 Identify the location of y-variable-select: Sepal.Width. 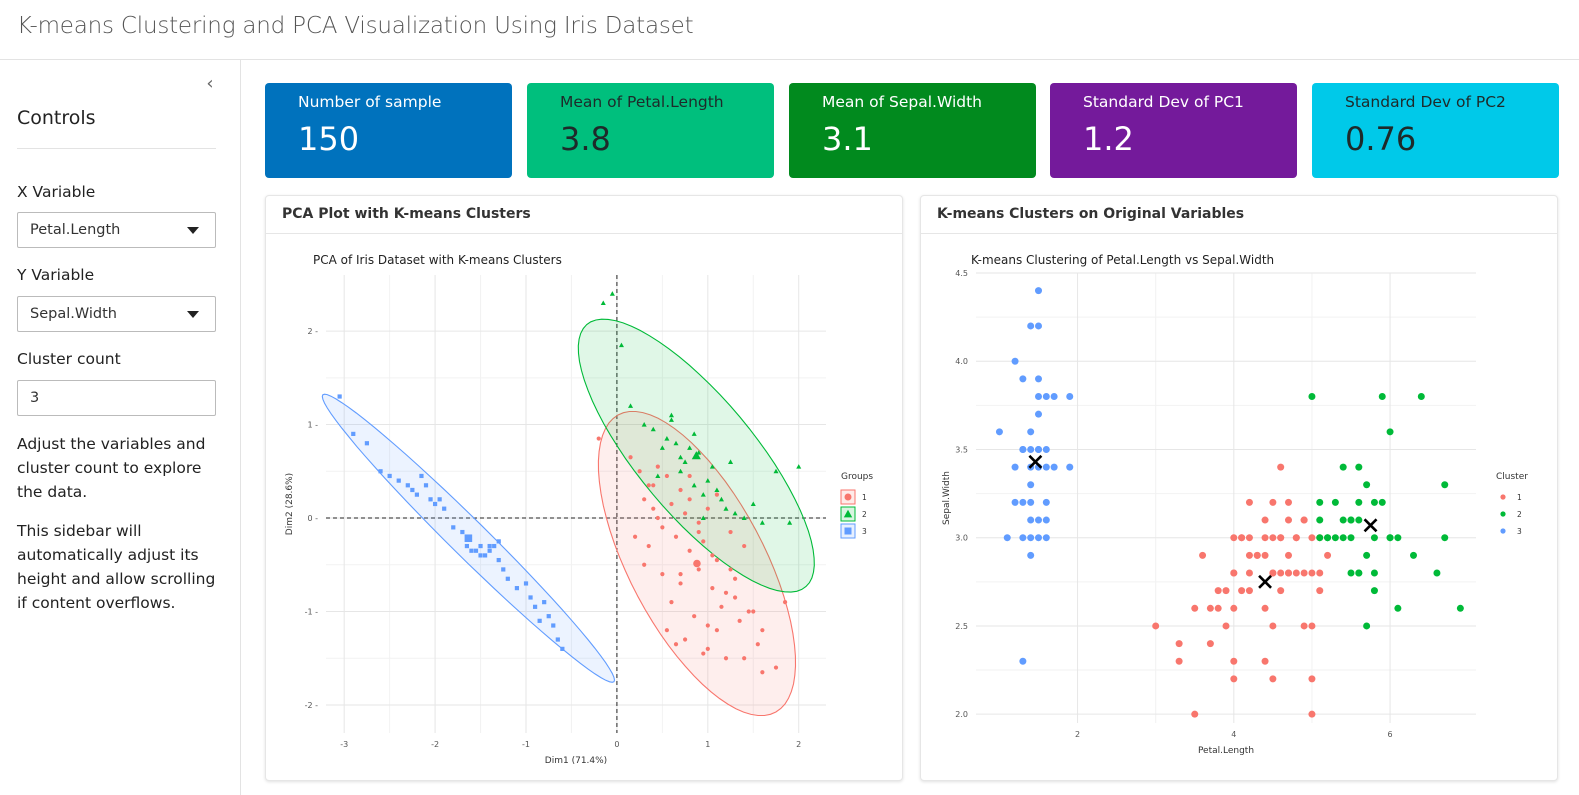
(116, 314).